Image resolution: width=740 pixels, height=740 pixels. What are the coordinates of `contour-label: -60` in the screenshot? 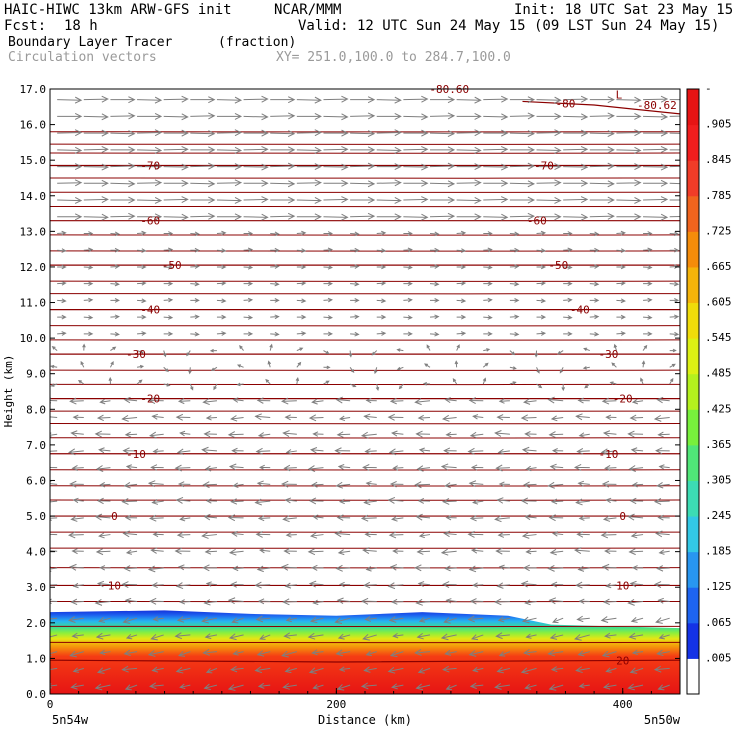 It's located at (150, 221).